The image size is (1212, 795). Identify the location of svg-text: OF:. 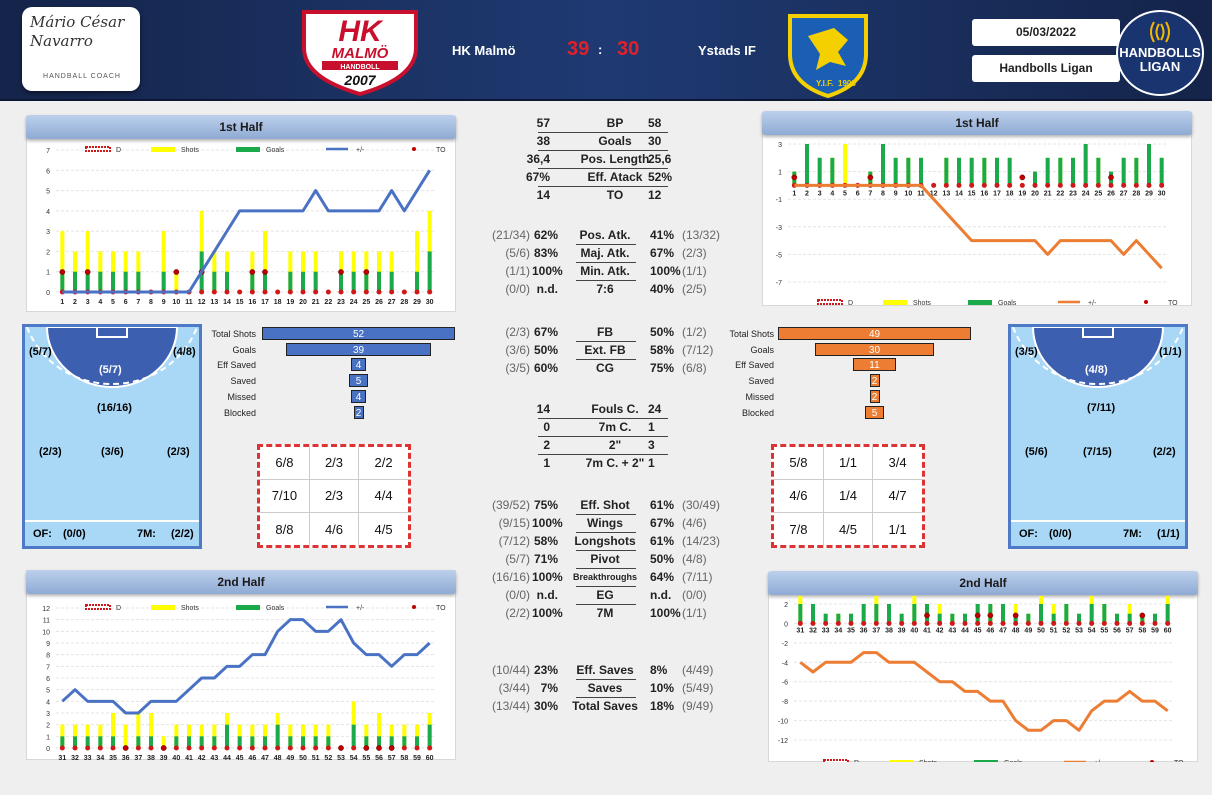
(1028, 534).